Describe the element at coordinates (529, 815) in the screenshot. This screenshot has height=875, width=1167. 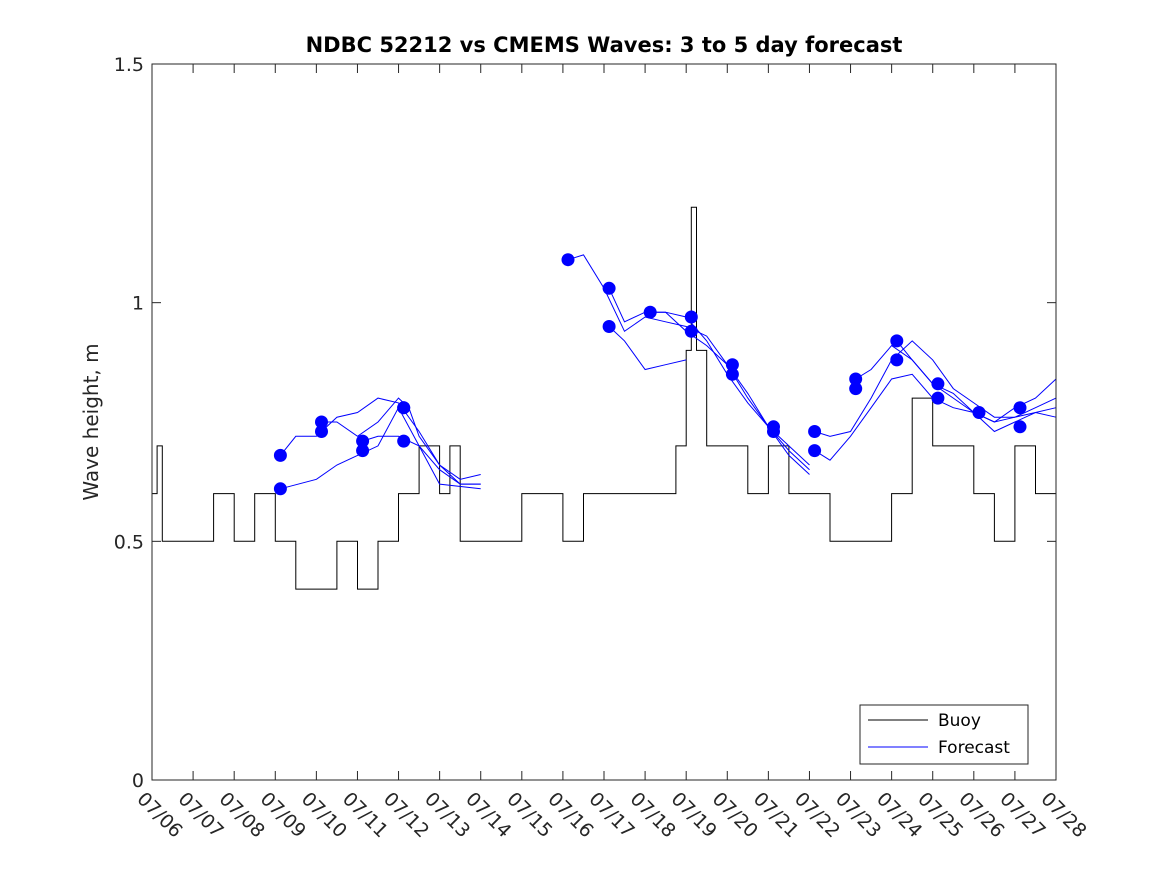
I see `x-tick-label: 07/15` at that location.